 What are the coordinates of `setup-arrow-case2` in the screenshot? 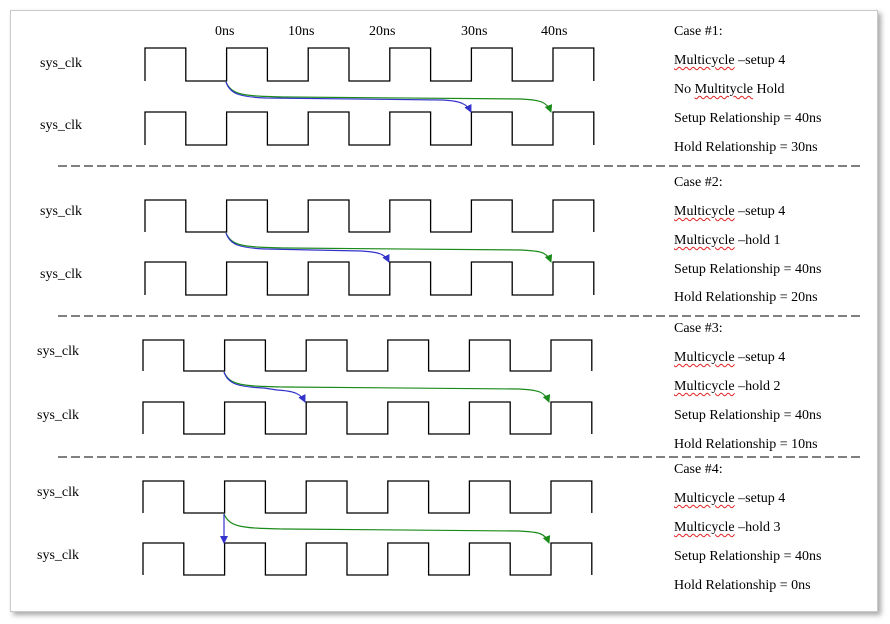 It's located at (389, 247).